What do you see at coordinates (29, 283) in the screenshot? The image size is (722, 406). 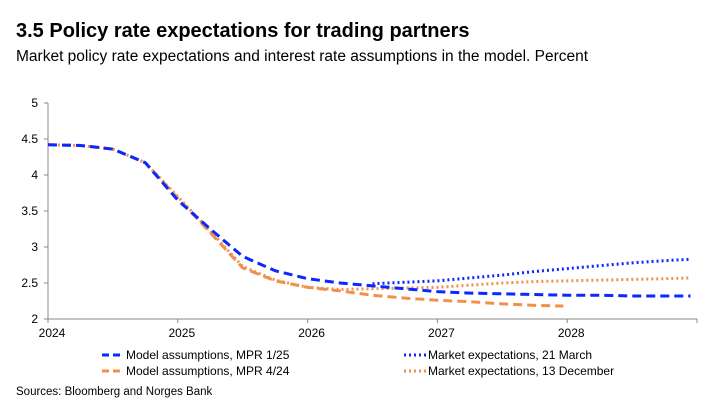 I see `y-tick-label: 2.5` at bounding box center [29, 283].